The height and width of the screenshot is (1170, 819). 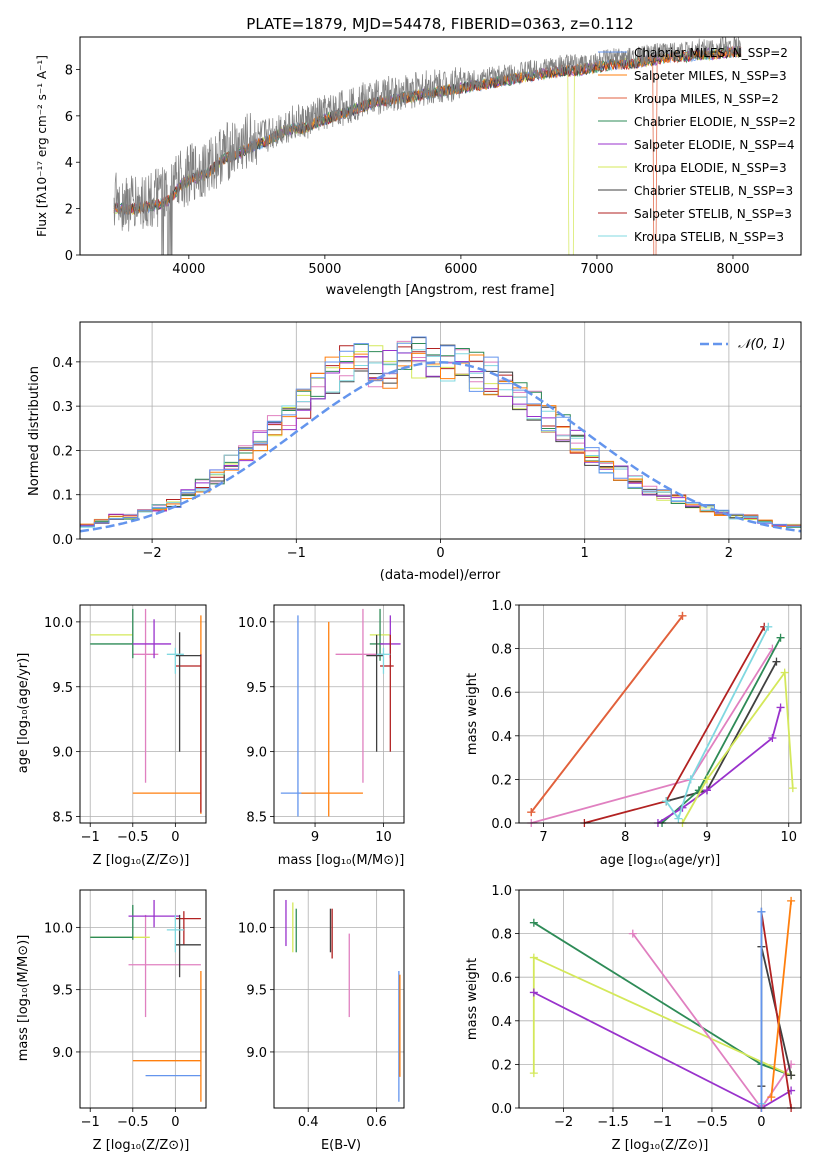 I want to click on y-tick-label: 8, so click(x=69, y=70).